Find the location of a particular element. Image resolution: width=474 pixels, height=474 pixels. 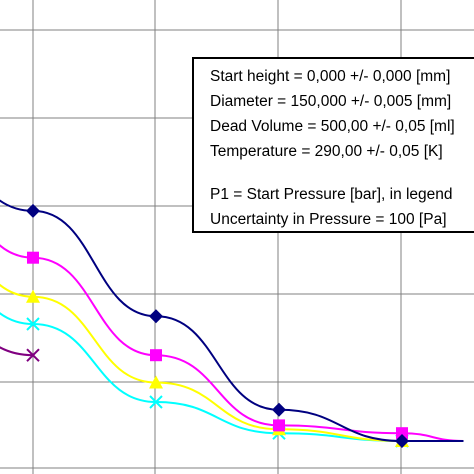

series-line is located at coordinates (17, 351).